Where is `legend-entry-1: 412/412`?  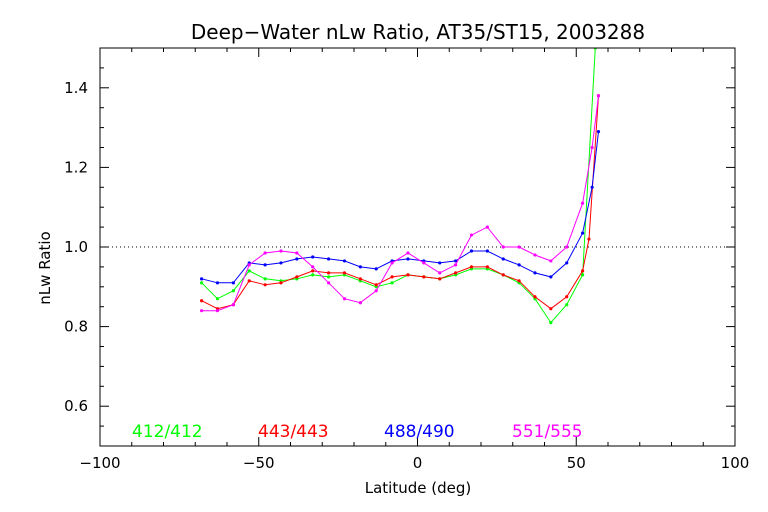
legend-entry-1: 412/412 is located at coordinates (167, 432).